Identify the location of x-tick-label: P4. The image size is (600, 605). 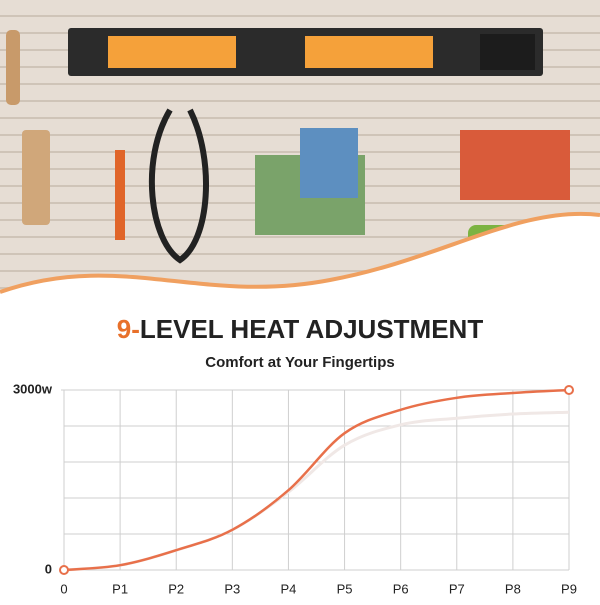
(288, 588).